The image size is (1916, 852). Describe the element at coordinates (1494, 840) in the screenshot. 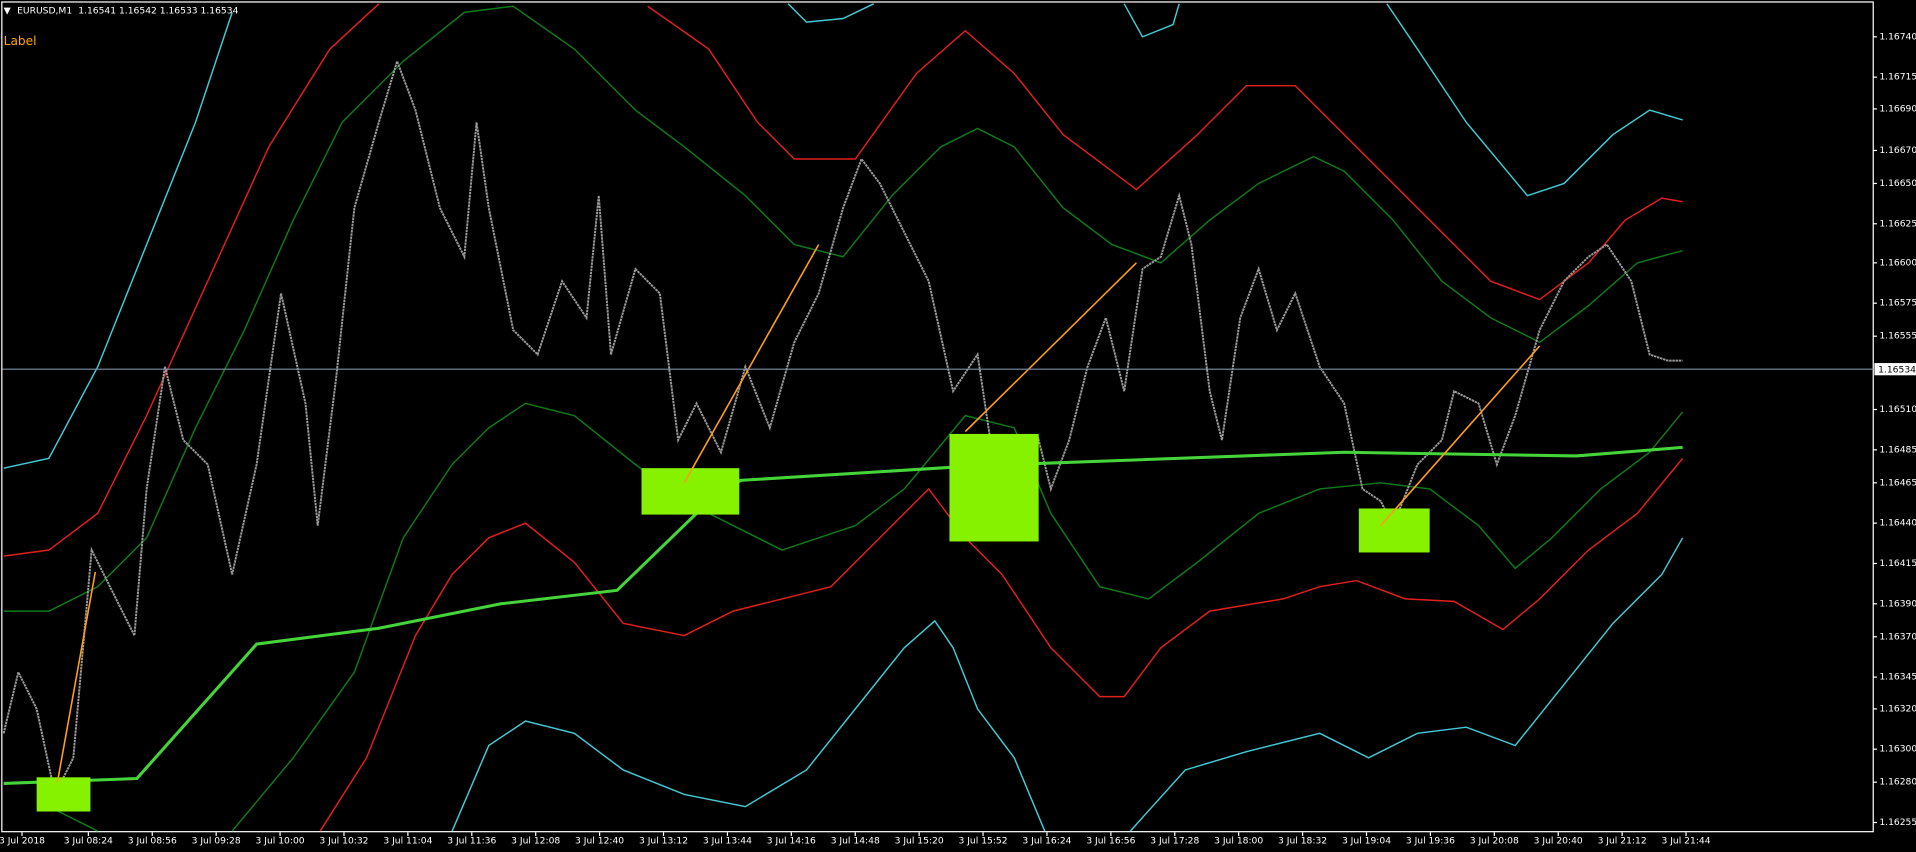

I see `time-label: 3 Jul 20:08` at that location.